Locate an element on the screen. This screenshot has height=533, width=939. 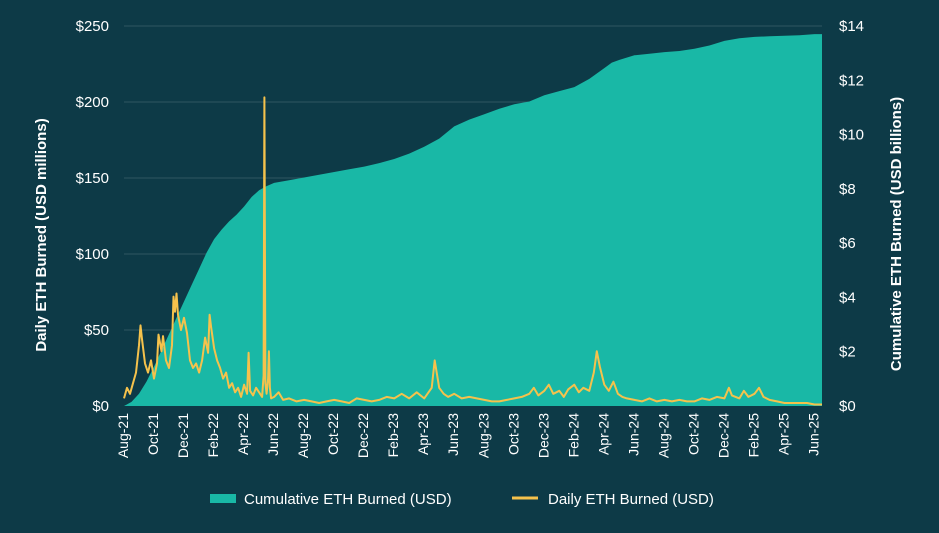
left-tick-label: $250 is located at coordinates (92, 26).